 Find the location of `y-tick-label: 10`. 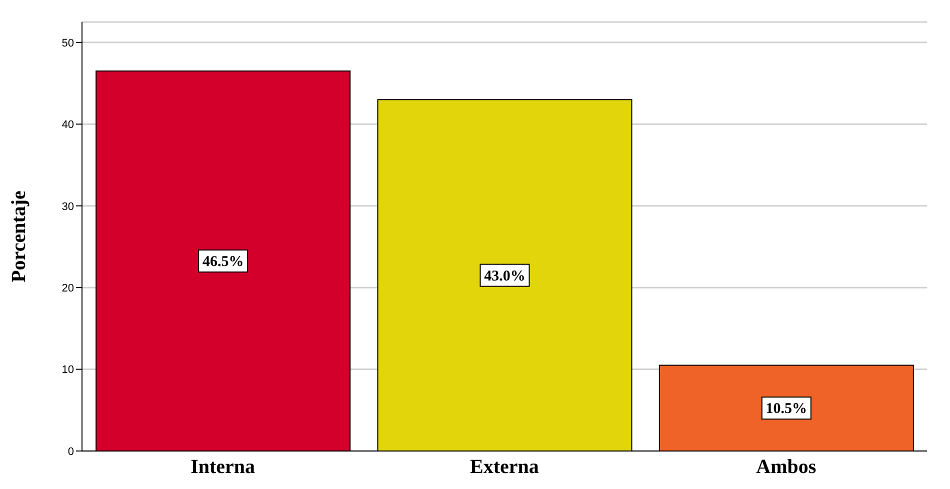

y-tick-label: 10 is located at coordinates (68, 370).